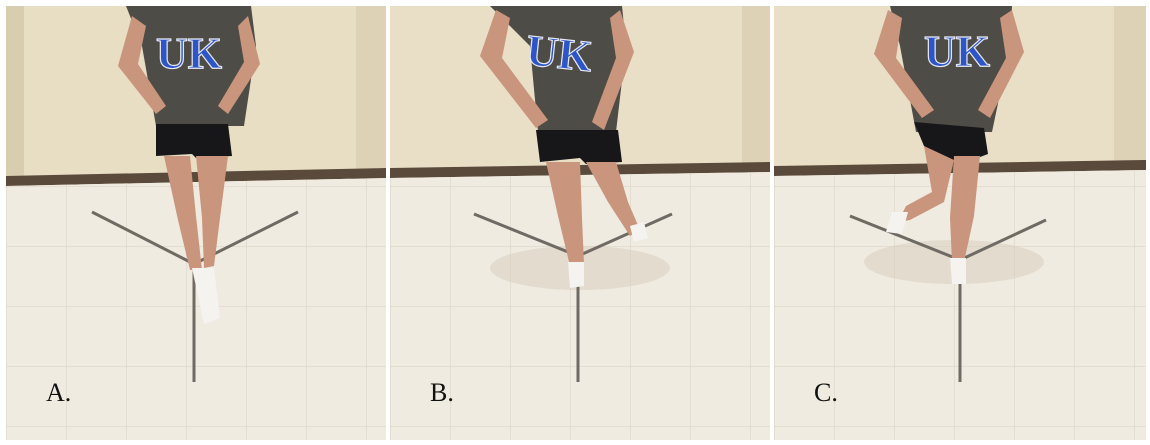 This screenshot has width=1150, height=445. I want to click on panel-label-c: C., so click(826, 392).